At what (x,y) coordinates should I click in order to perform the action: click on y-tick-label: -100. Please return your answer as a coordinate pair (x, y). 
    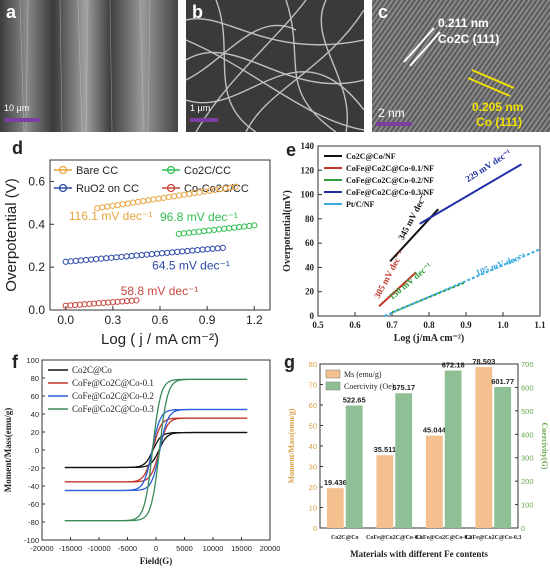
    Looking at the image, I should click on (31, 540).